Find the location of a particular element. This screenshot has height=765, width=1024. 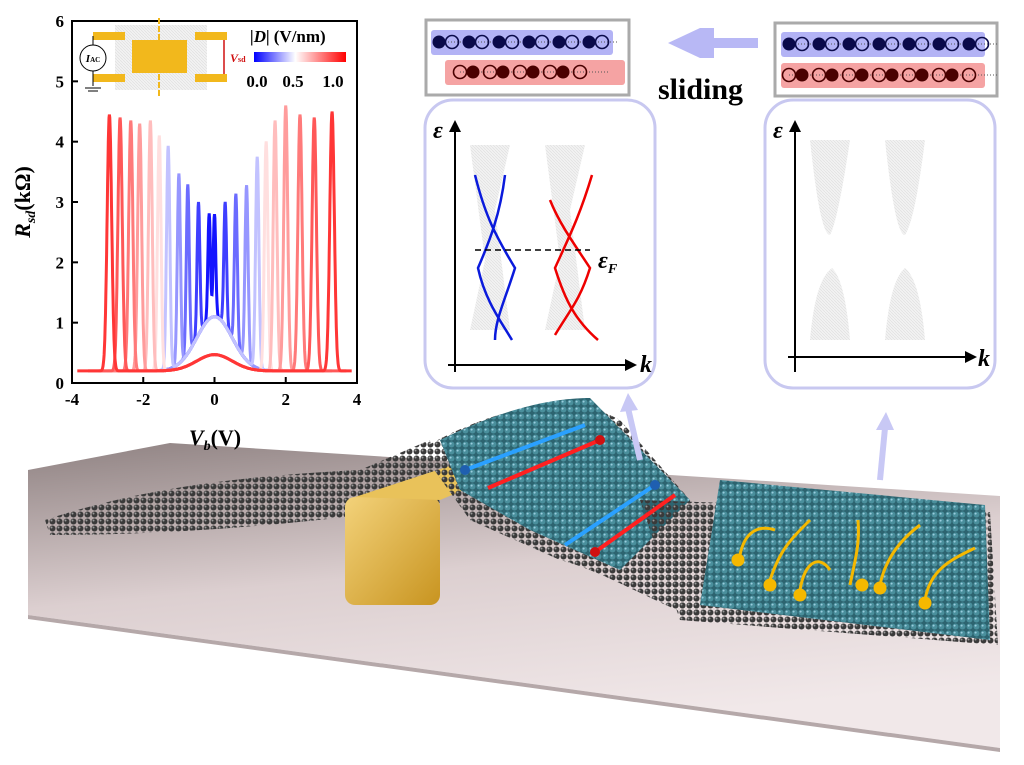

x-axis-label: Vb(V) is located at coordinates (215, 439).